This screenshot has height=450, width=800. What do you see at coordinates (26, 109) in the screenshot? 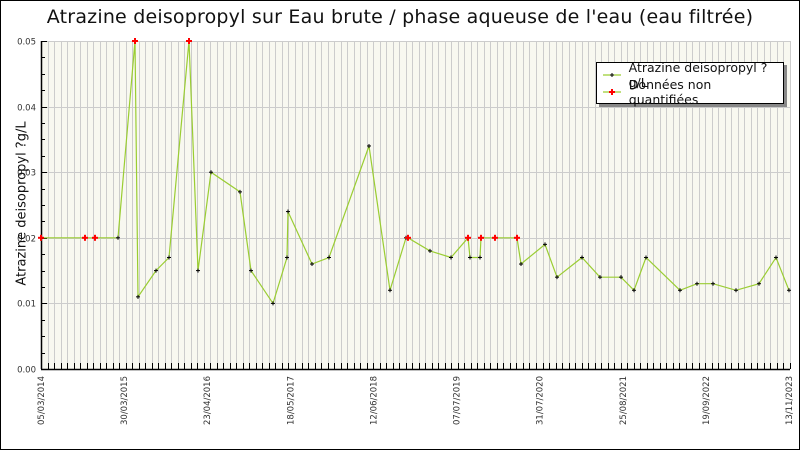
I see `svg-text: 0.04` at bounding box center [26, 109].